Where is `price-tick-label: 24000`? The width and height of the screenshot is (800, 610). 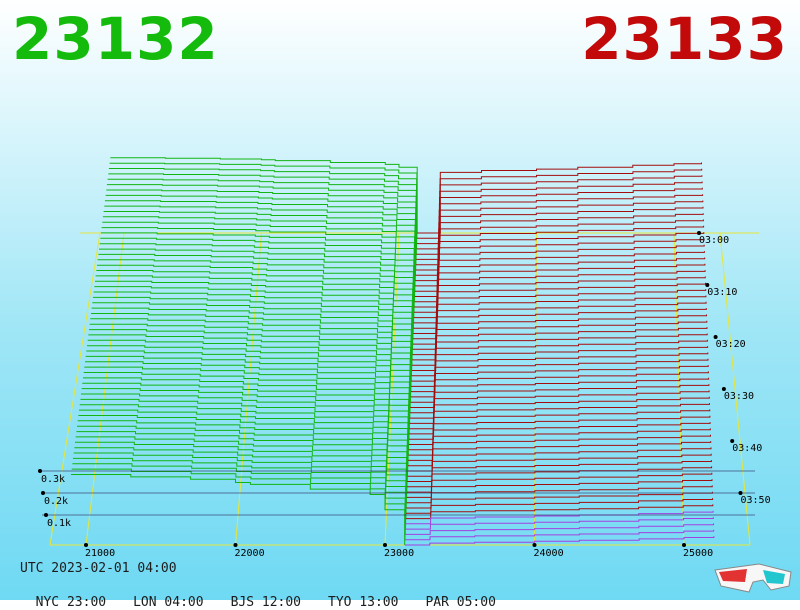 price-tick-label: 24000 is located at coordinates (549, 553).